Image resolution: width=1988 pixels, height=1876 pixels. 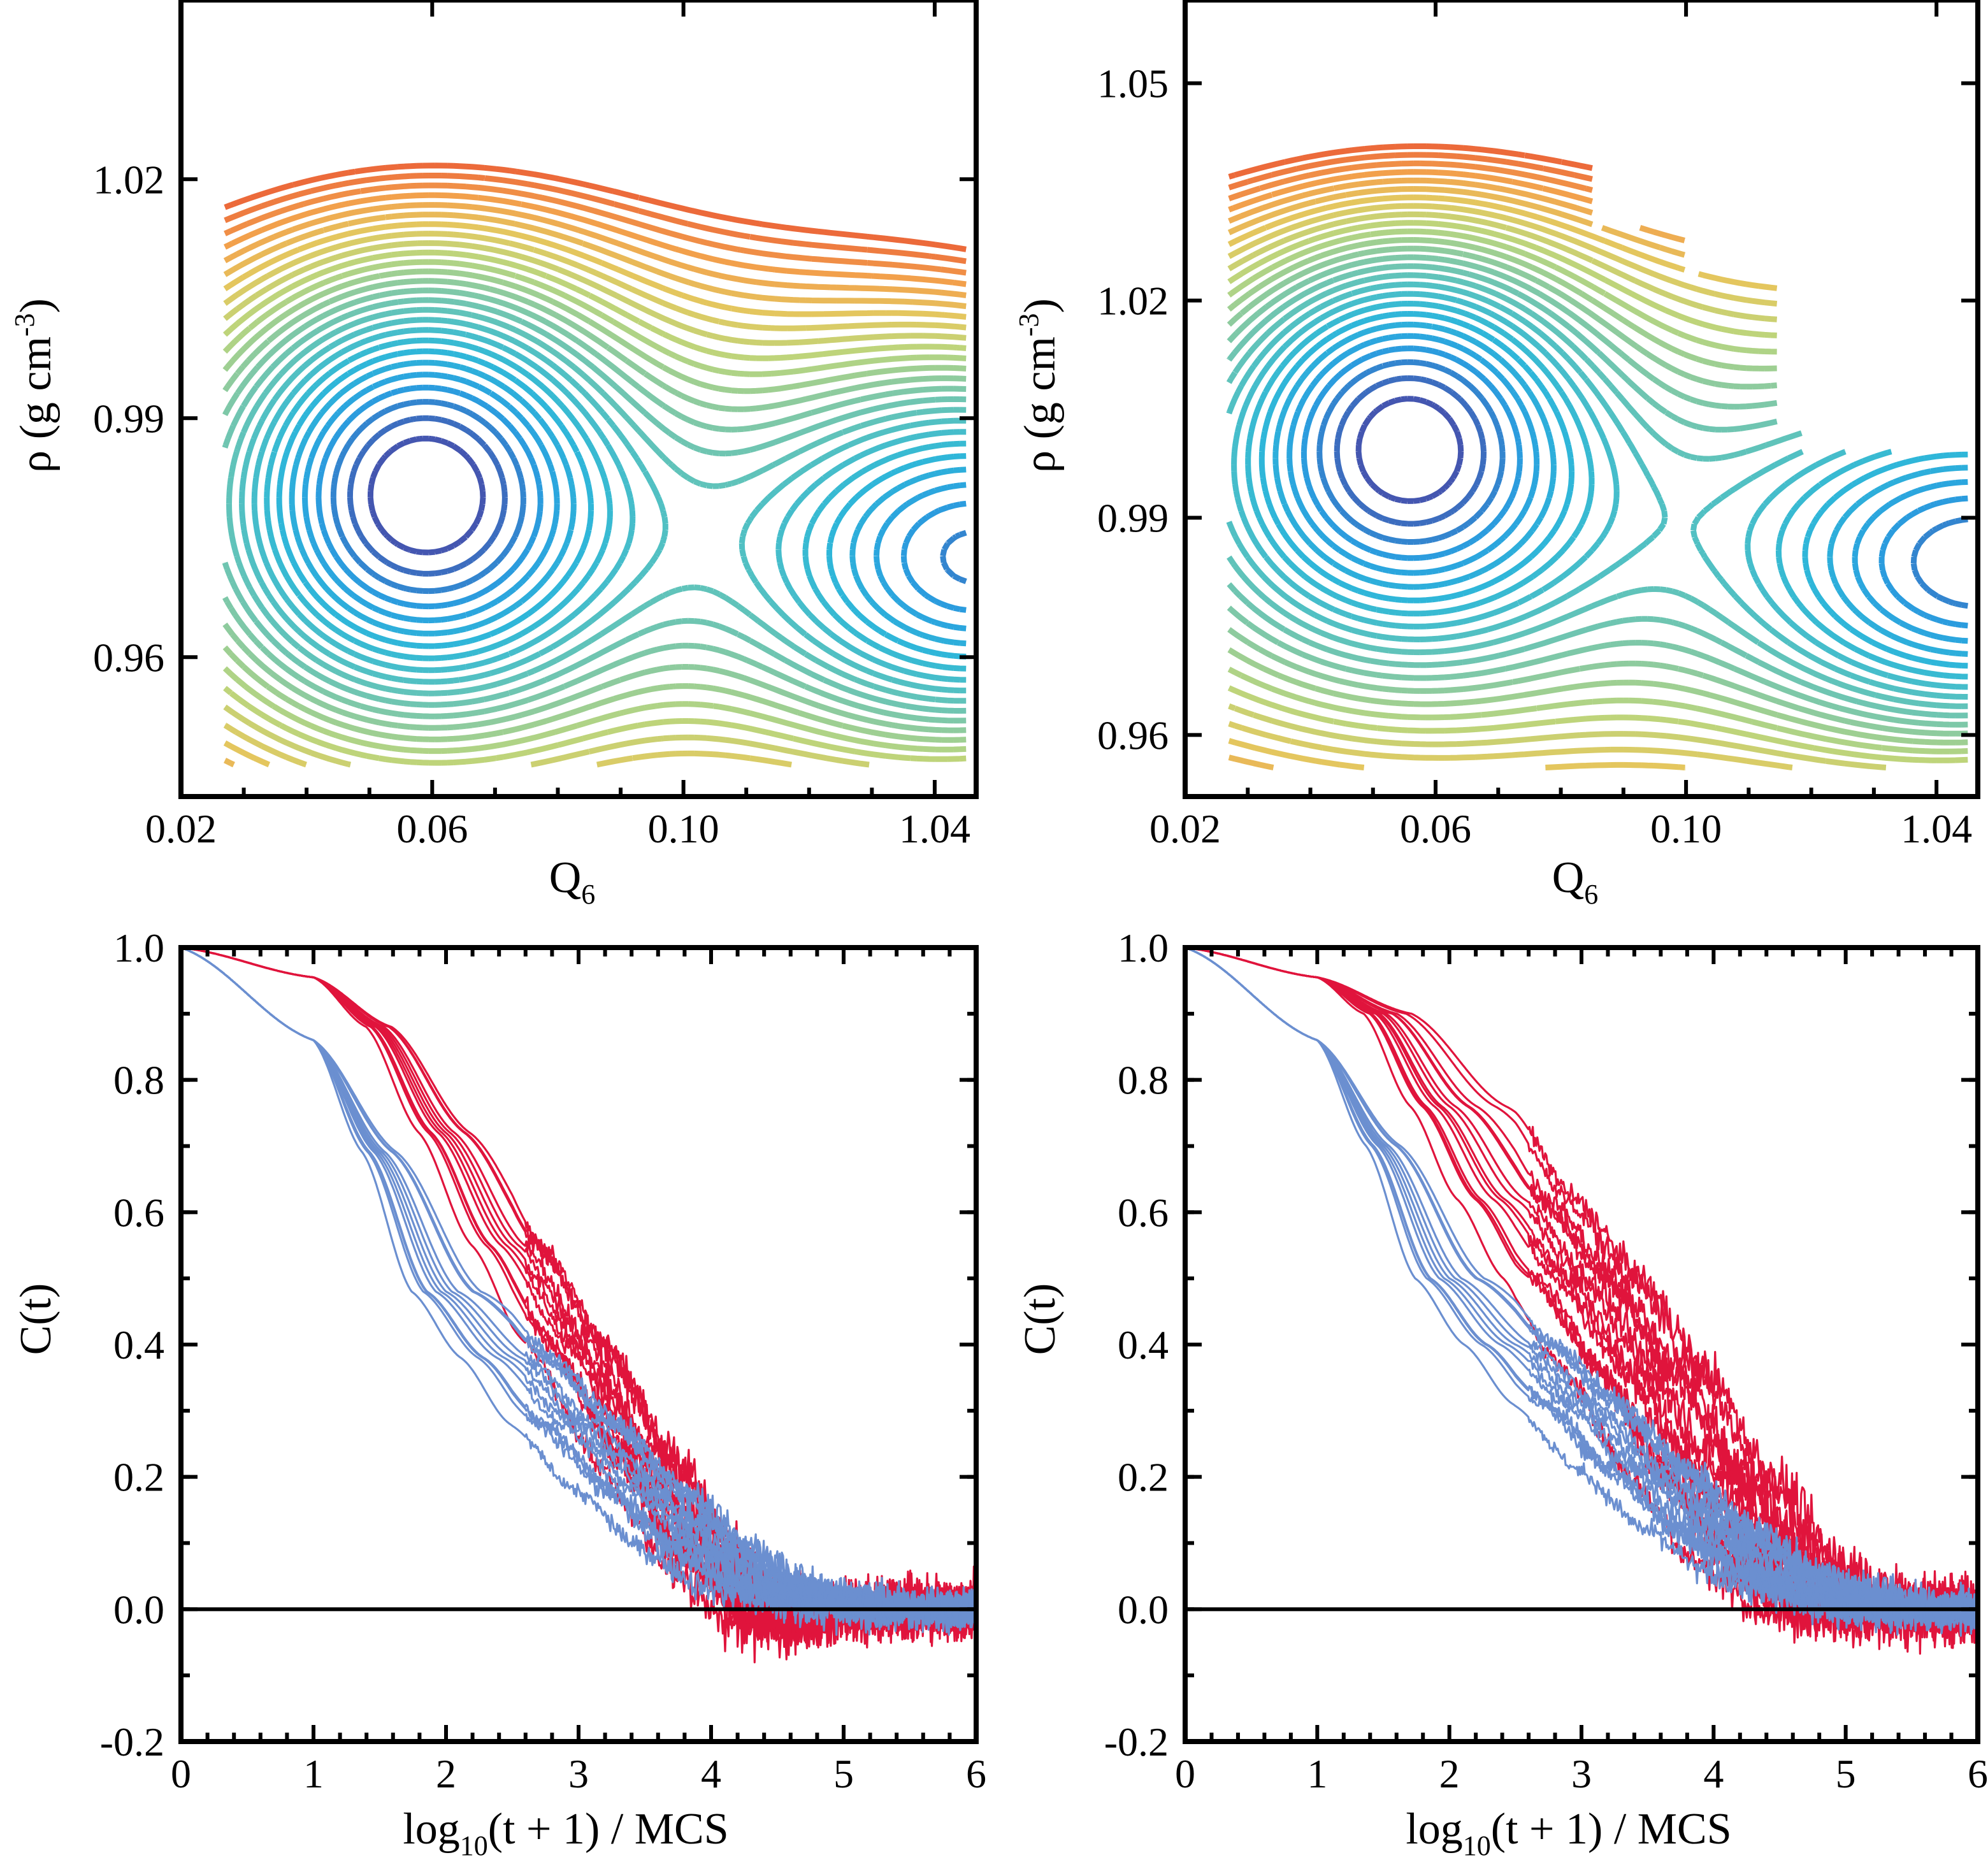 I want to click on x-tick-label: 5, so click(x=1846, y=1773).